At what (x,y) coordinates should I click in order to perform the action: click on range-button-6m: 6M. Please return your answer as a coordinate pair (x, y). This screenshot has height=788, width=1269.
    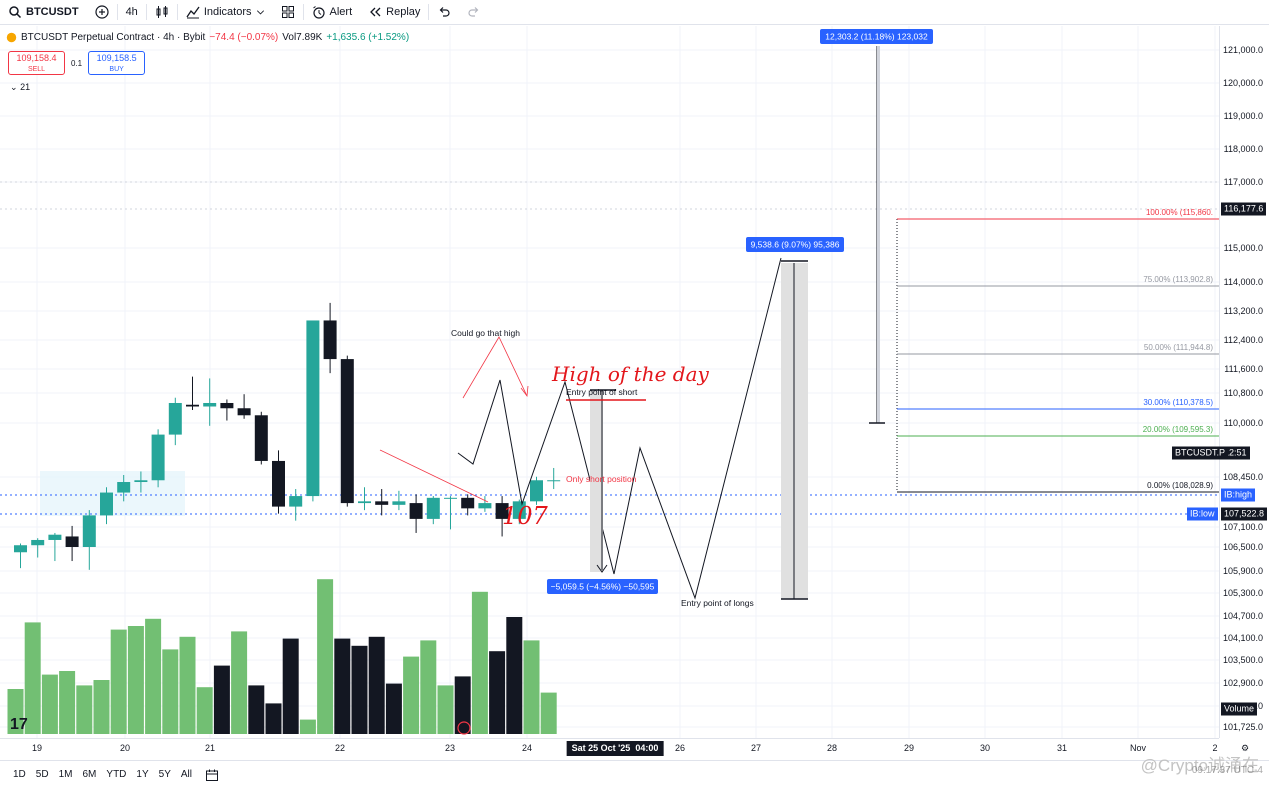
    Looking at the image, I should click on (89, 774).